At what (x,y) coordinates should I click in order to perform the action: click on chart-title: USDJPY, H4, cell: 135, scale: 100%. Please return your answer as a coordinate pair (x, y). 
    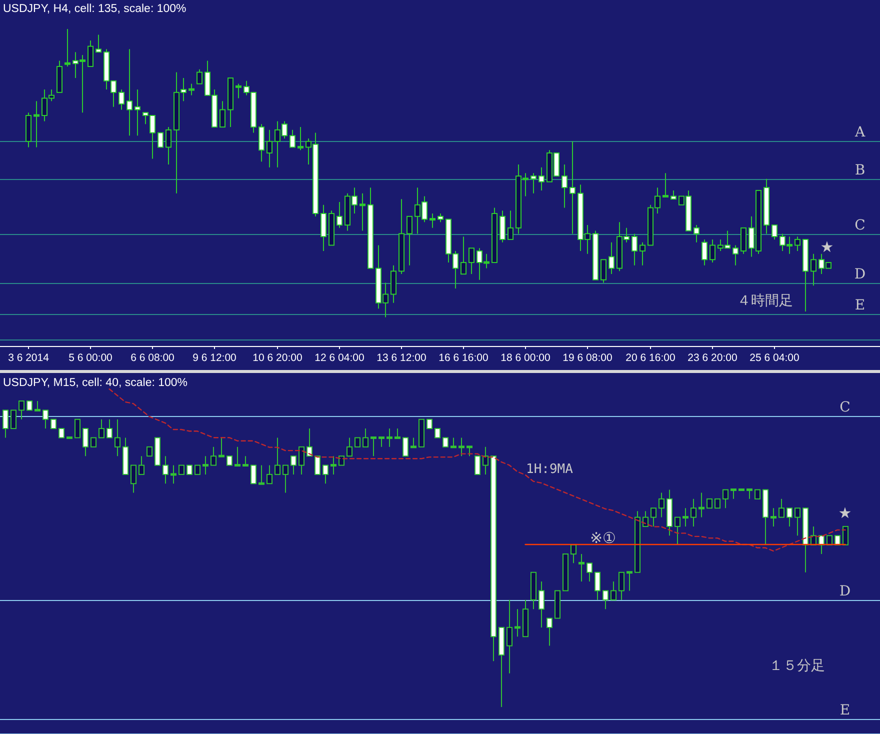
    Looking at the image, I should click on (94, 9).